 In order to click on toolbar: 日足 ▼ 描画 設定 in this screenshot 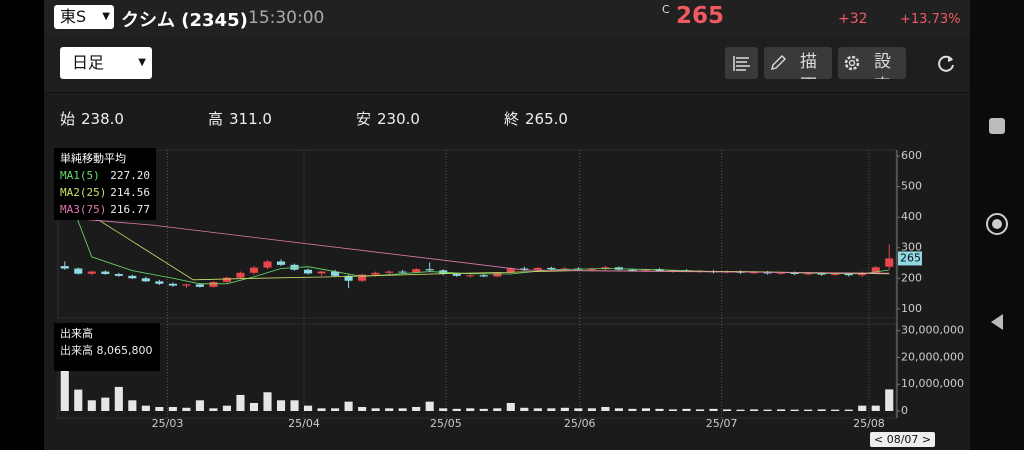, I will do `click(507, 64)`.